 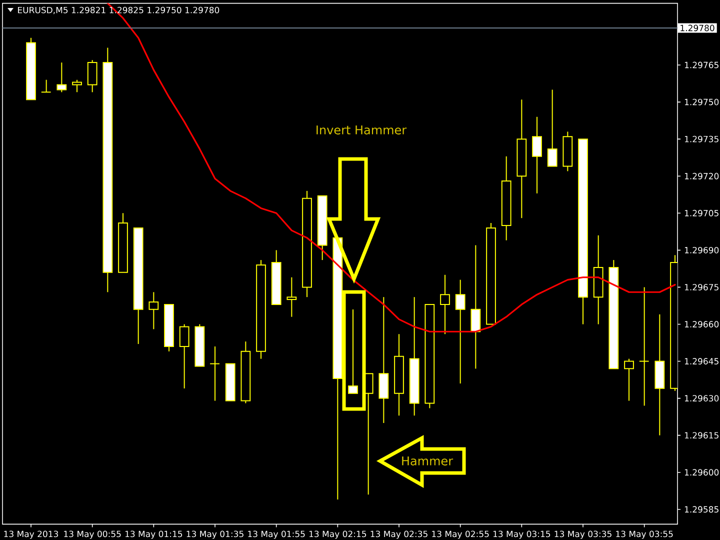 I want to click on x-tick-label: 13 May 01:55, so click(x=276, y=534).